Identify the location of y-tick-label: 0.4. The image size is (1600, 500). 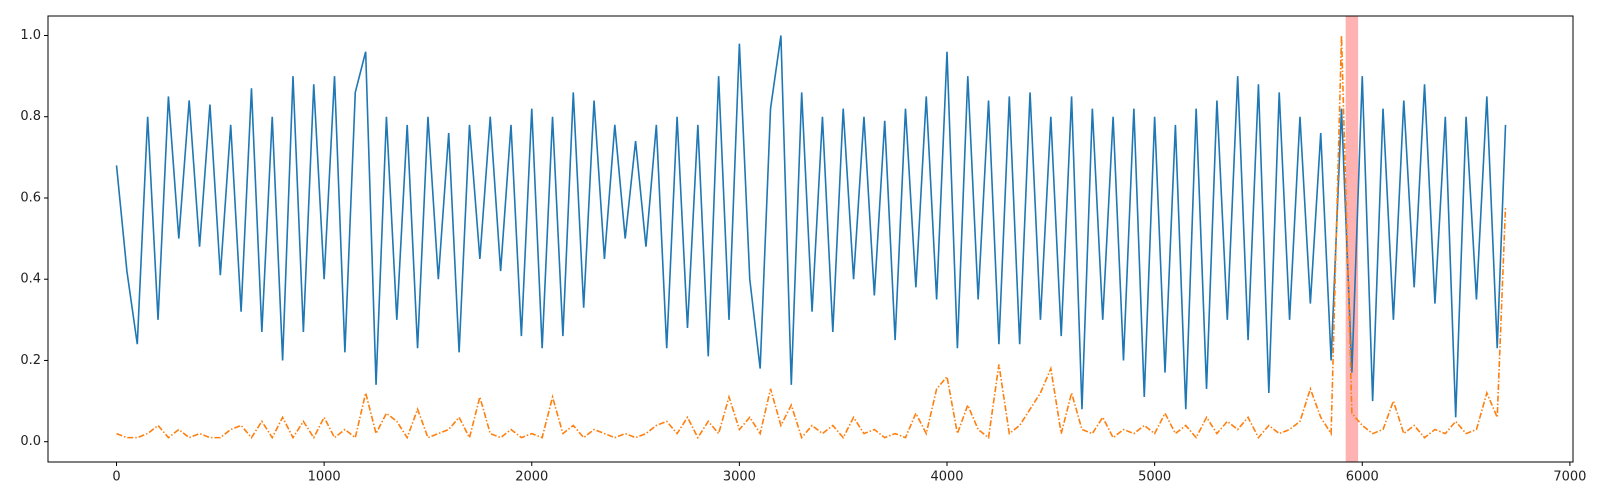
(30, 279).